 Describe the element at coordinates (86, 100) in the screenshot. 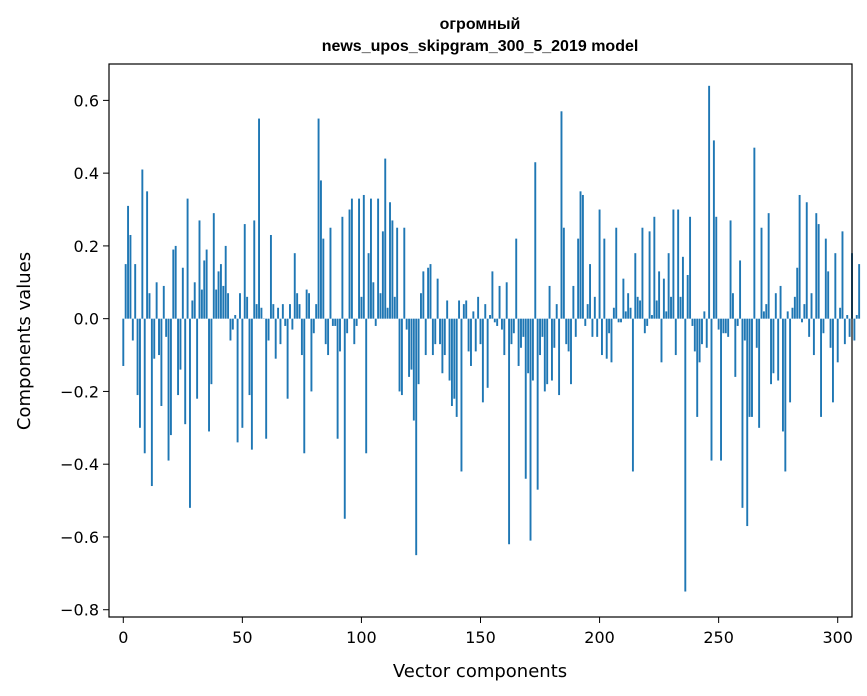

I see `y-tick-label: 0.6` at that location.